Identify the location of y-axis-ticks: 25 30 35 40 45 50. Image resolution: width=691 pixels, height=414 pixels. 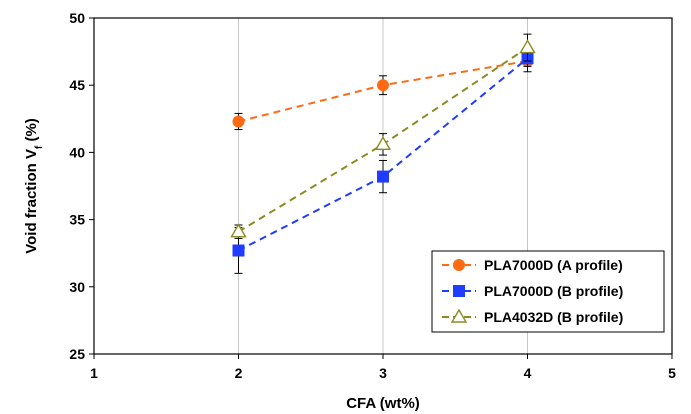
(81, 186).